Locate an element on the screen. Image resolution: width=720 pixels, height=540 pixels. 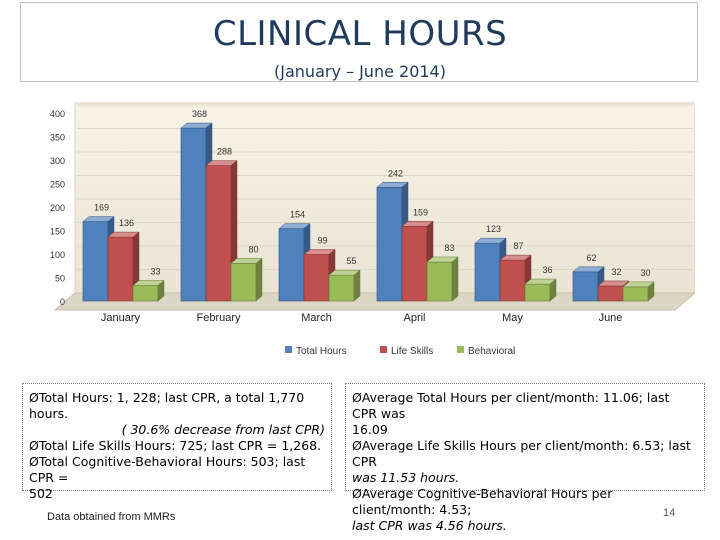
behavioral-total-note-cont: 502 is located at coordinates (41, 493).